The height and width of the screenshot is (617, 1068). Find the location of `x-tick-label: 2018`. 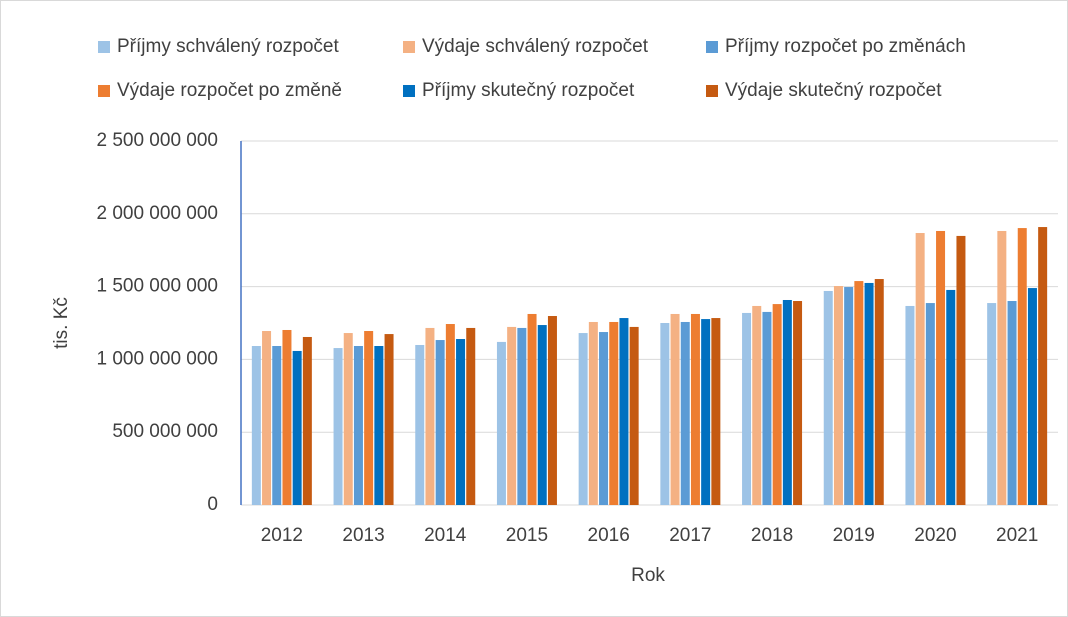

x-tick-label: 2018 is located at coordinates (772, 535).